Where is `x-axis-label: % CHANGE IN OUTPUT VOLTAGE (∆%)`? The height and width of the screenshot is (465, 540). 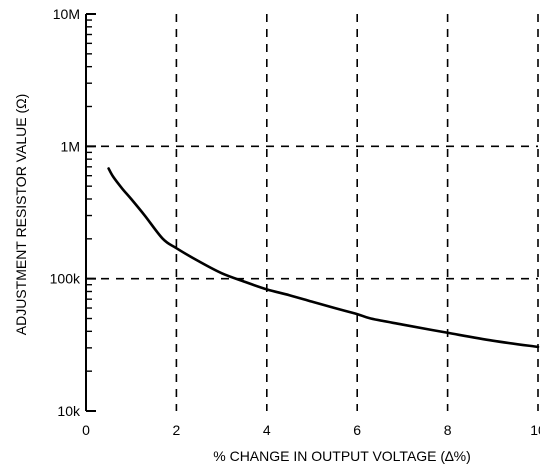 x-axis-label: % CHANGE IN OUTPUT VOLTAGE (∆%) is located at coordinates (341, 456).